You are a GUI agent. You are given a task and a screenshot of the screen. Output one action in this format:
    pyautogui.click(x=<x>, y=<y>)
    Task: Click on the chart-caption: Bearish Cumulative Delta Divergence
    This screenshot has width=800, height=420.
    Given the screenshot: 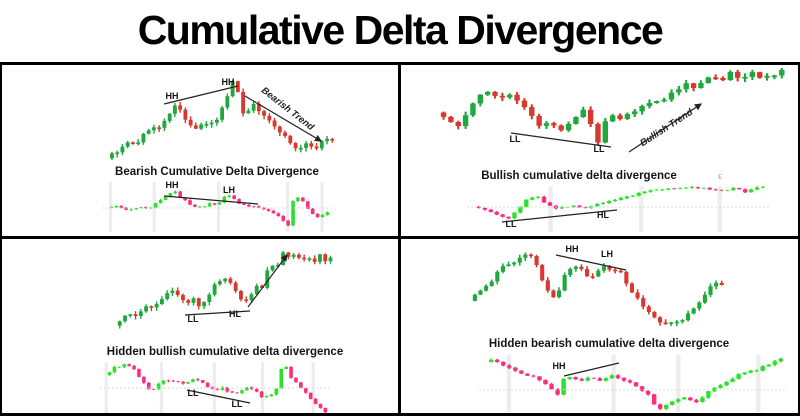 What is the action you would take?
    pyautogui.click(x=217, y=172)
    